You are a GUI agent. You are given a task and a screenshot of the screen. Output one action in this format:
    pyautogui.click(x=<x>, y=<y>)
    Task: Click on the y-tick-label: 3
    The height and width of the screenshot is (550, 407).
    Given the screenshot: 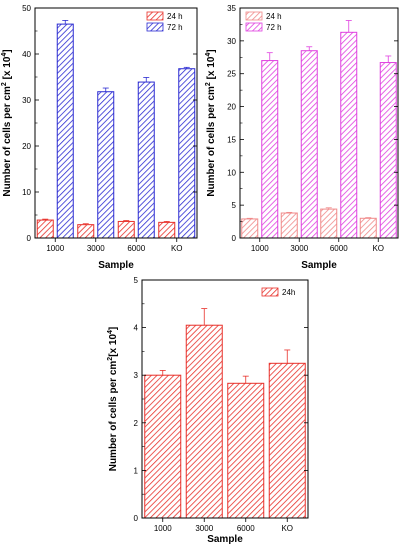 What is the action you would take?
    pyautogui.click(x=136, y=375)
    